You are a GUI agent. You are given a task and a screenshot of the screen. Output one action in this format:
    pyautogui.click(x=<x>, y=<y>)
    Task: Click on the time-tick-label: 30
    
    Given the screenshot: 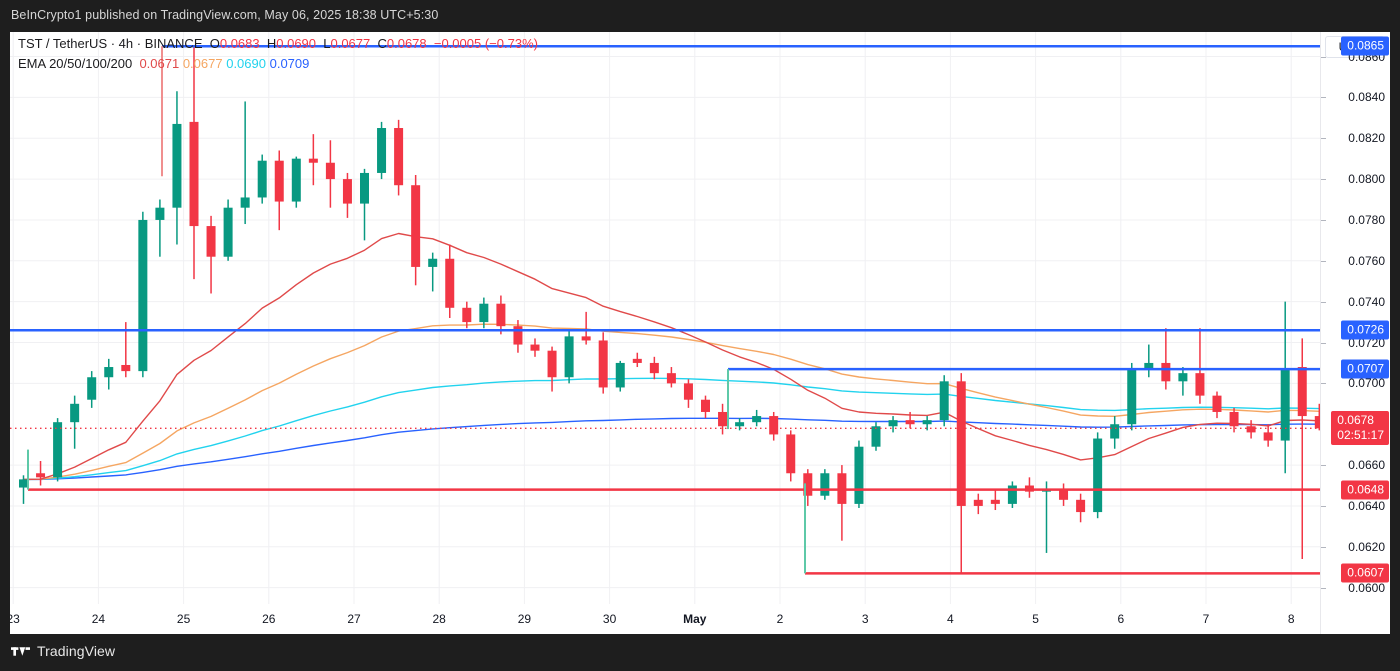 What is the action you would take?
    pyautogui.click(x=609, y=619)
    